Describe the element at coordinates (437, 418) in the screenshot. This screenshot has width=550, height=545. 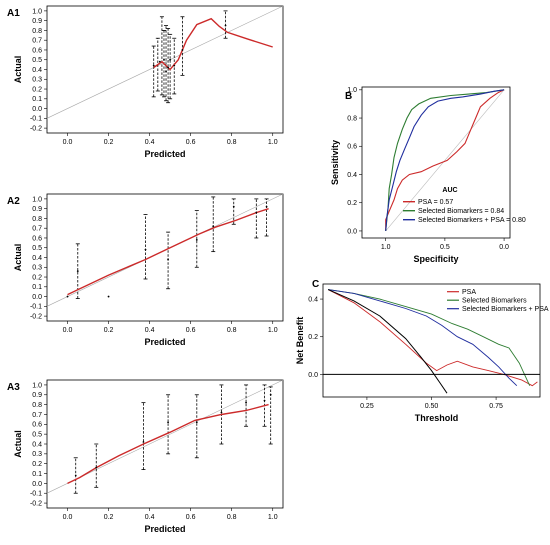
I see `x-axis-title: Threshold` at that location.